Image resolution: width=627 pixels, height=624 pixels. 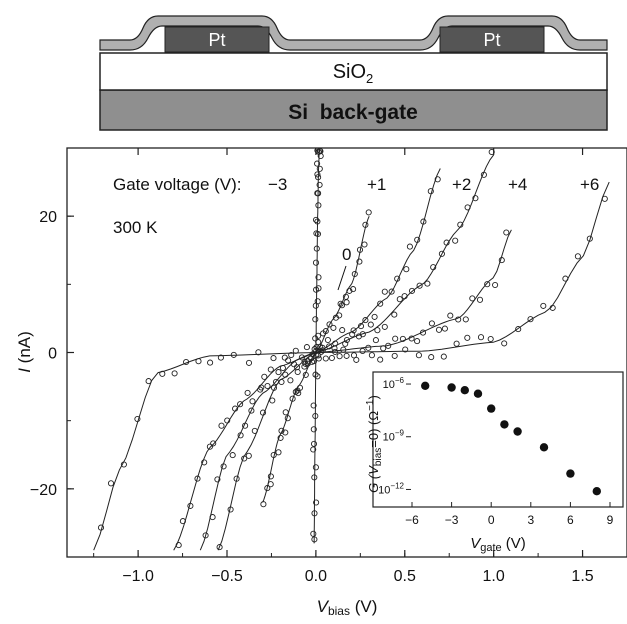 What do you see at coordinates (391, 488) in the screenshot?
I see `inset-y-tick-label: 10−12` at bounding box center [391, 488].